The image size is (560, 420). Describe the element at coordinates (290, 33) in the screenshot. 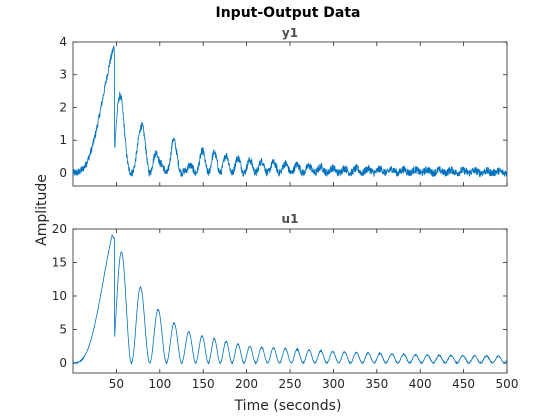

I see `panel-title-y1: y1` at that location.